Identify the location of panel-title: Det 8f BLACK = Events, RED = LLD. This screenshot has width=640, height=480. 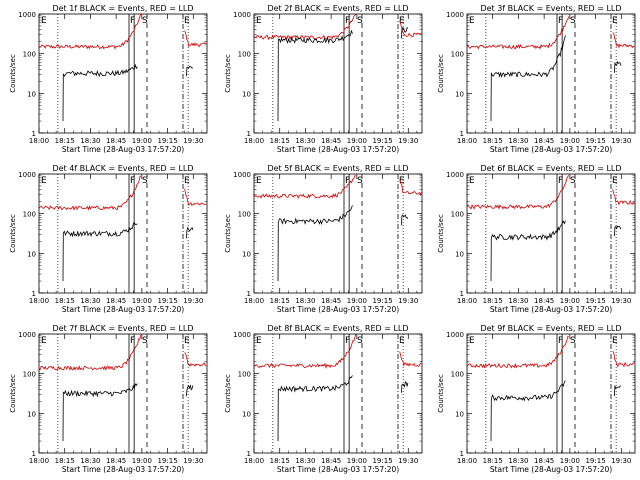
(337, 328).